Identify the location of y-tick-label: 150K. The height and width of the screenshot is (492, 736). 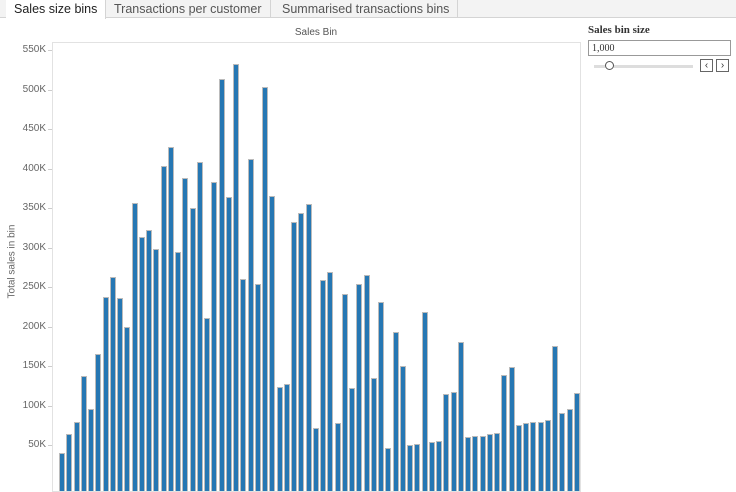
(23, 365).